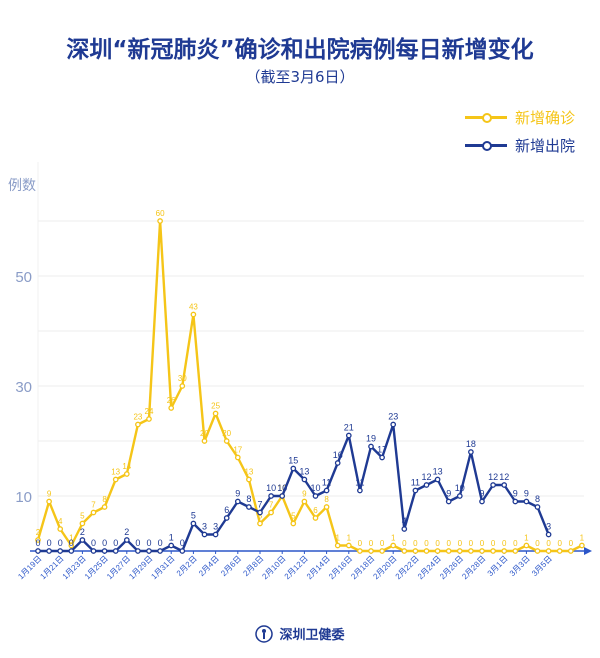  What do you see at coordinates (38, 532) in the screenshot?
I see `data-label-confirmed: 2` at bounding box center [38, 532].